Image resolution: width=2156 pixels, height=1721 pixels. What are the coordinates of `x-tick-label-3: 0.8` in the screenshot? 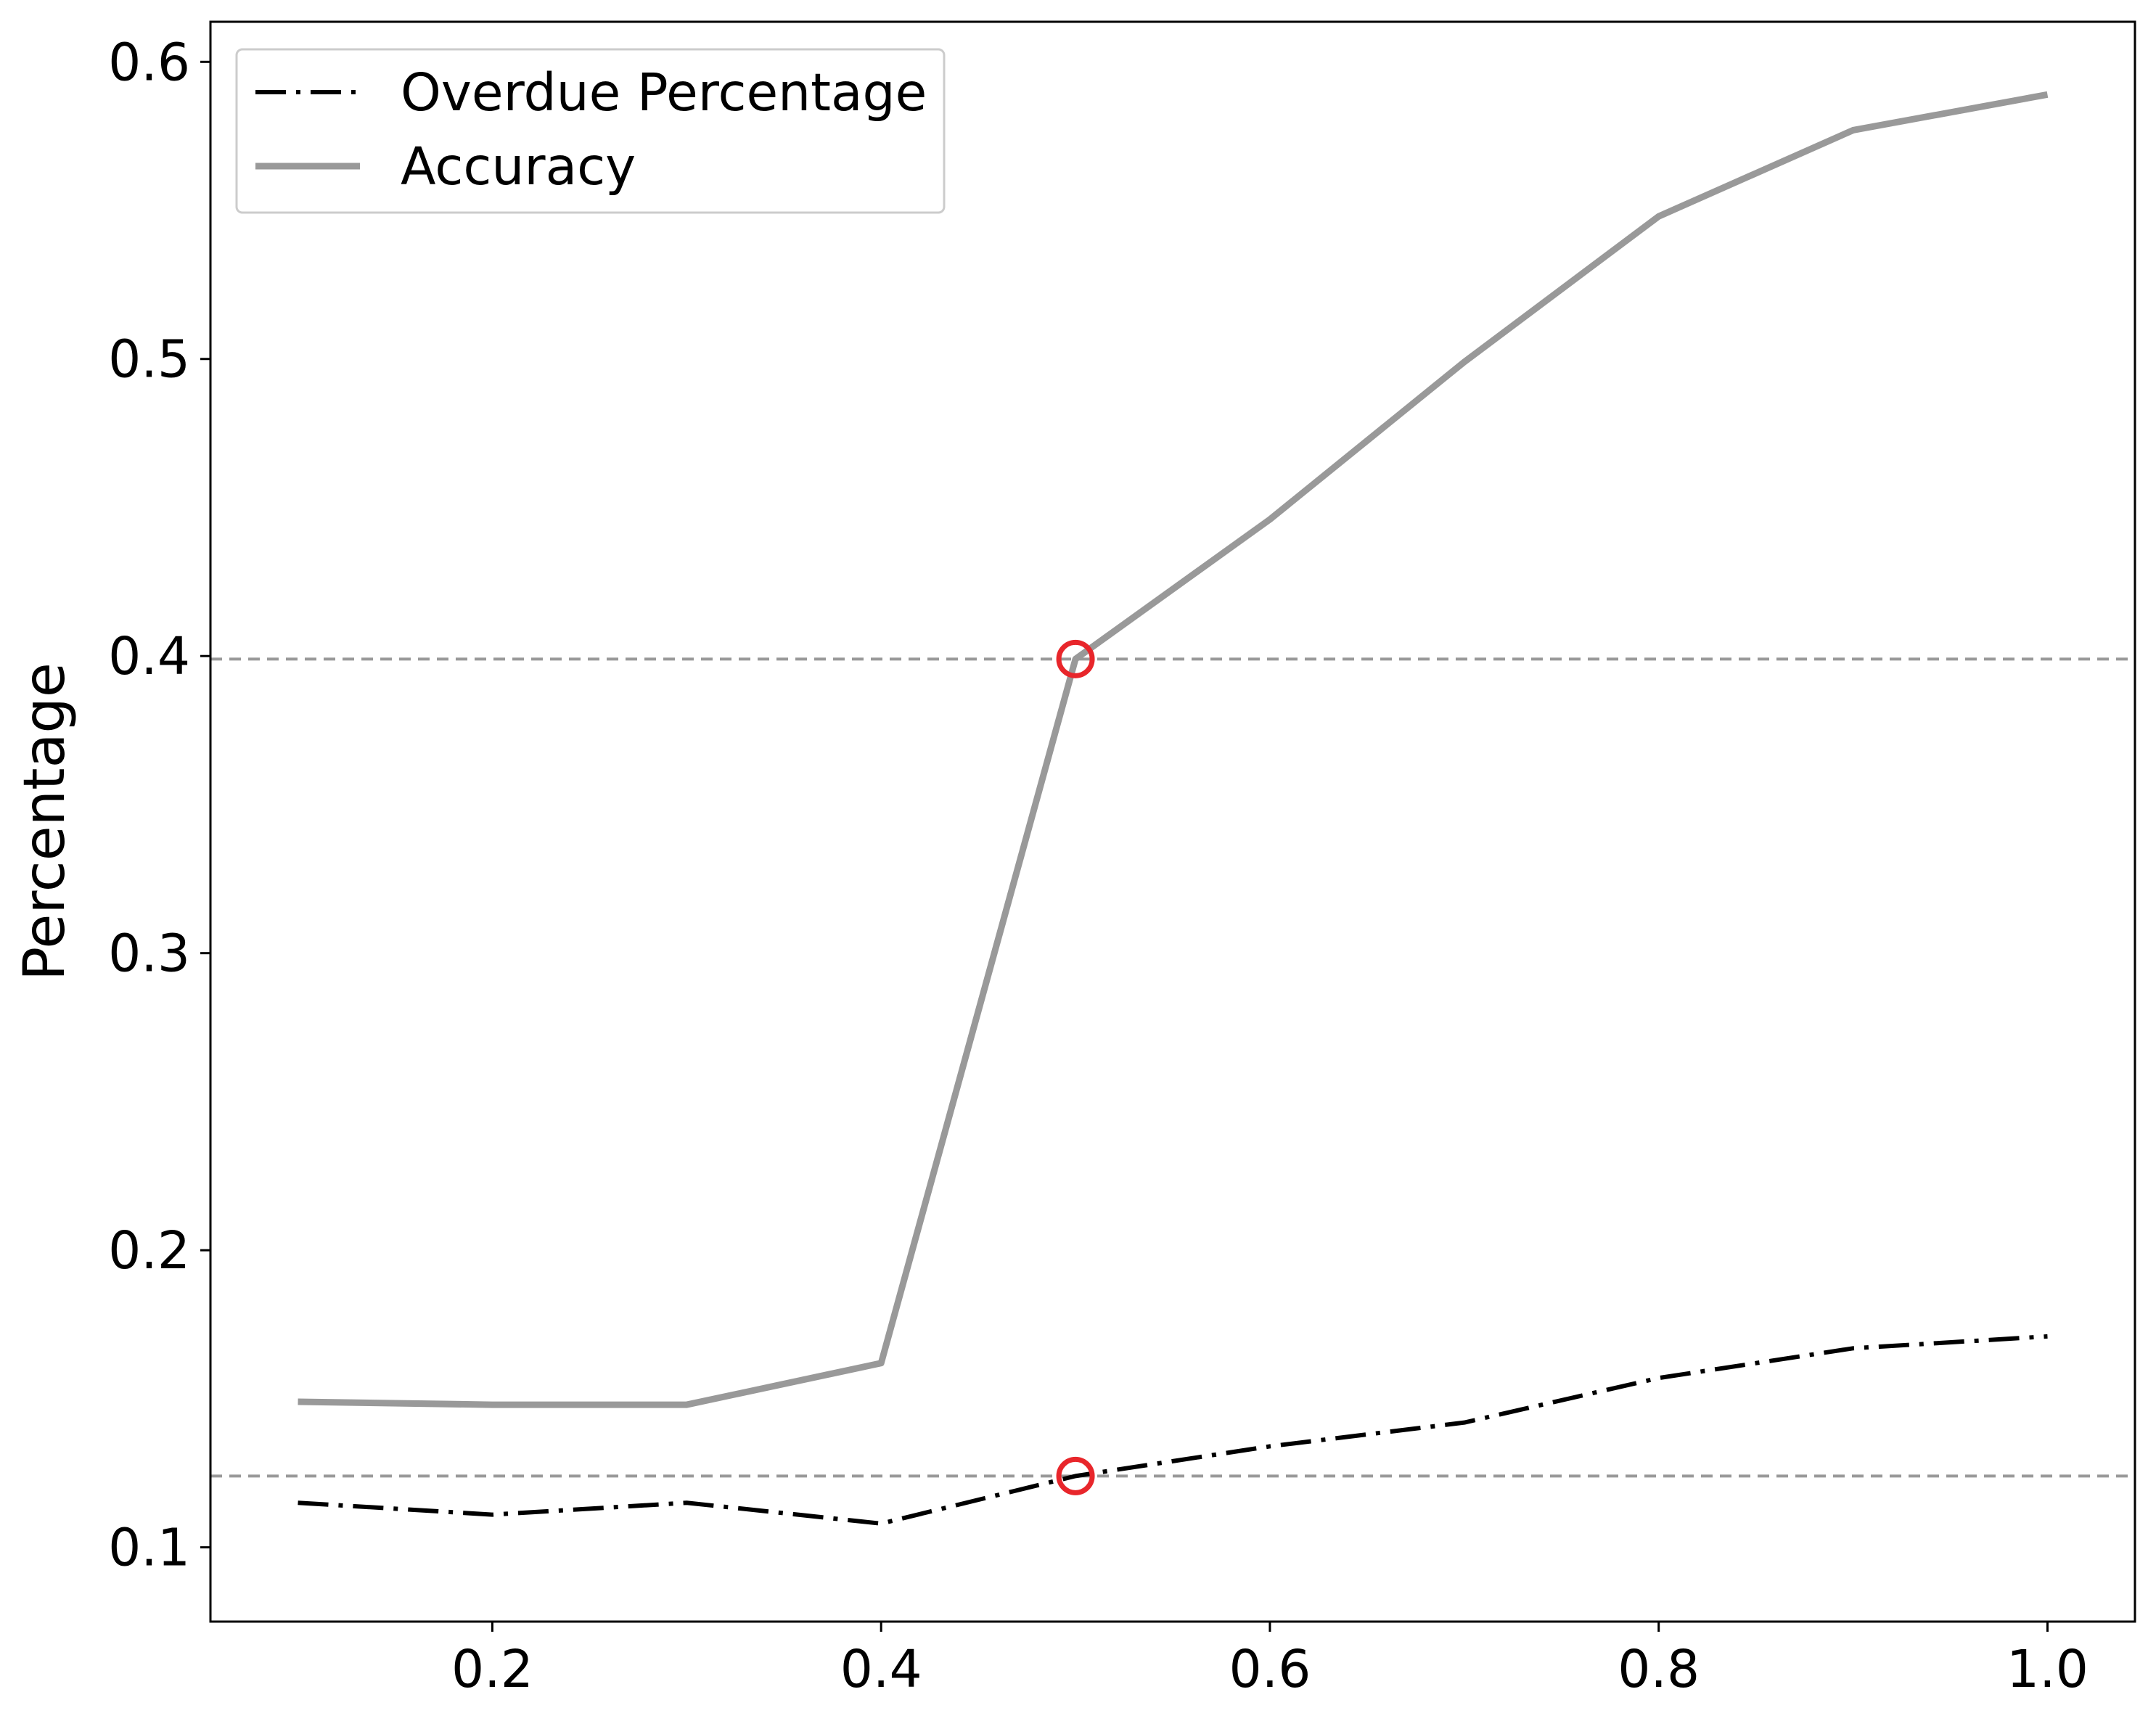 It's located at (1659, 1669).